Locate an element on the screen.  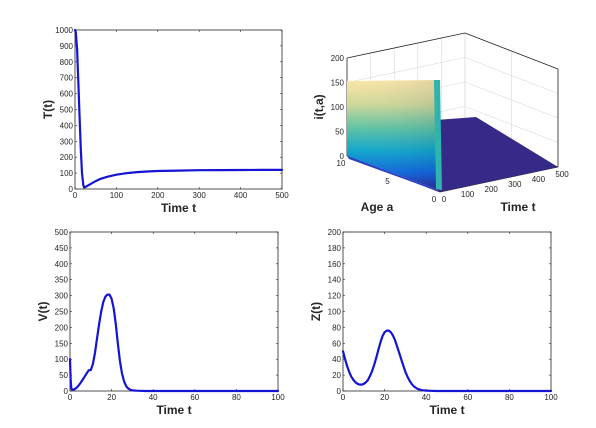
ytick-label-Z: 0 is located at coordinates (339, 391).